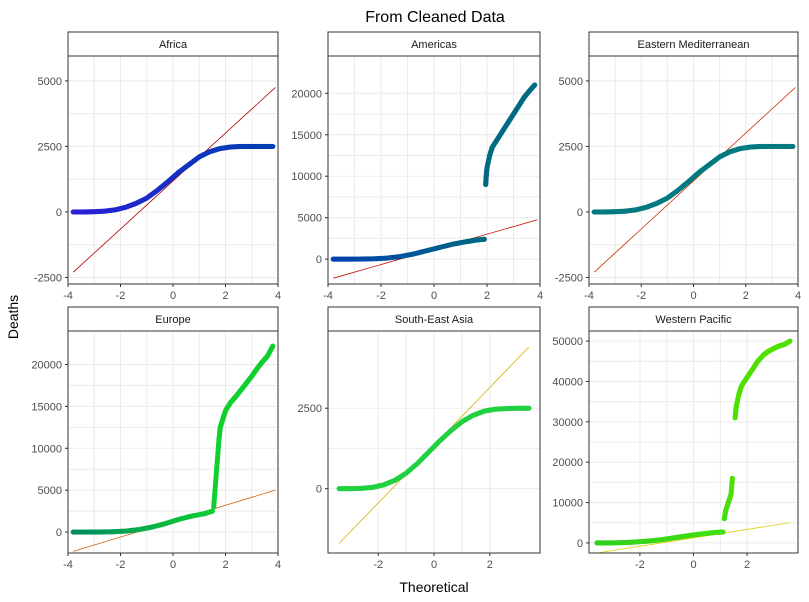 The width and height of the screenshot is (809, 602). I want to click on facet-strip-label: Americas, so click(434, 45).